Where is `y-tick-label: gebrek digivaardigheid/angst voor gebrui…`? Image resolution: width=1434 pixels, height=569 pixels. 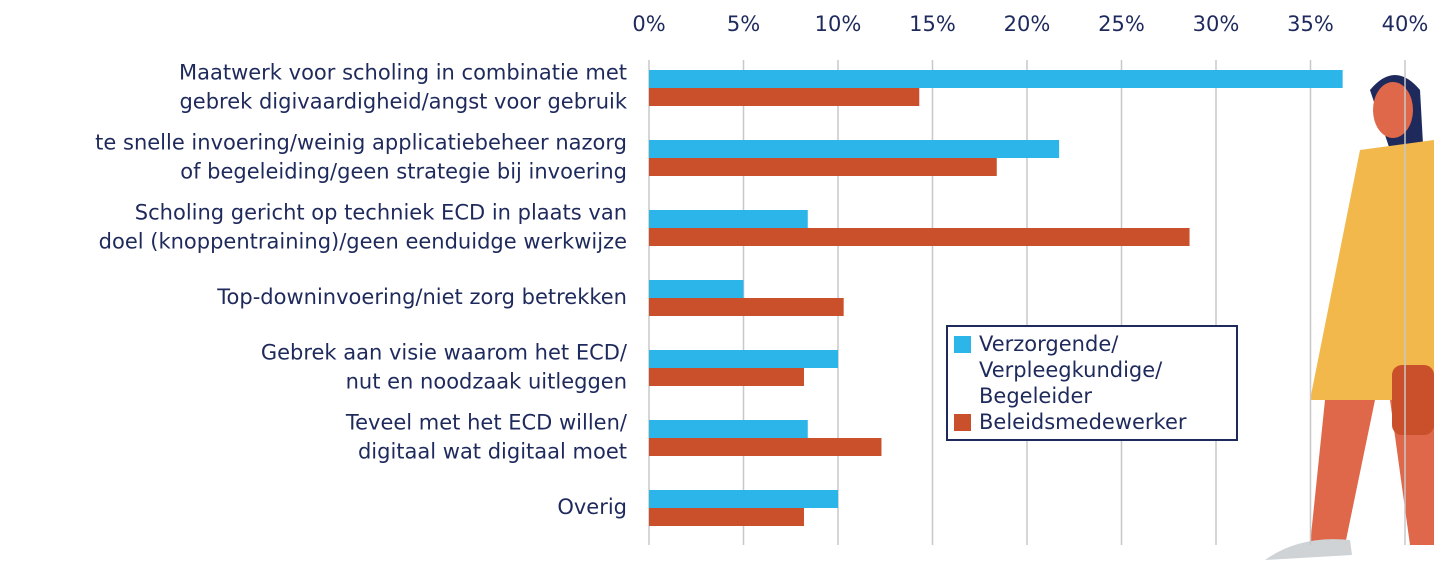 y-tick-label: gebrek digivaardigheid/angst voor gebrui… is located at coordinates (403, 102).